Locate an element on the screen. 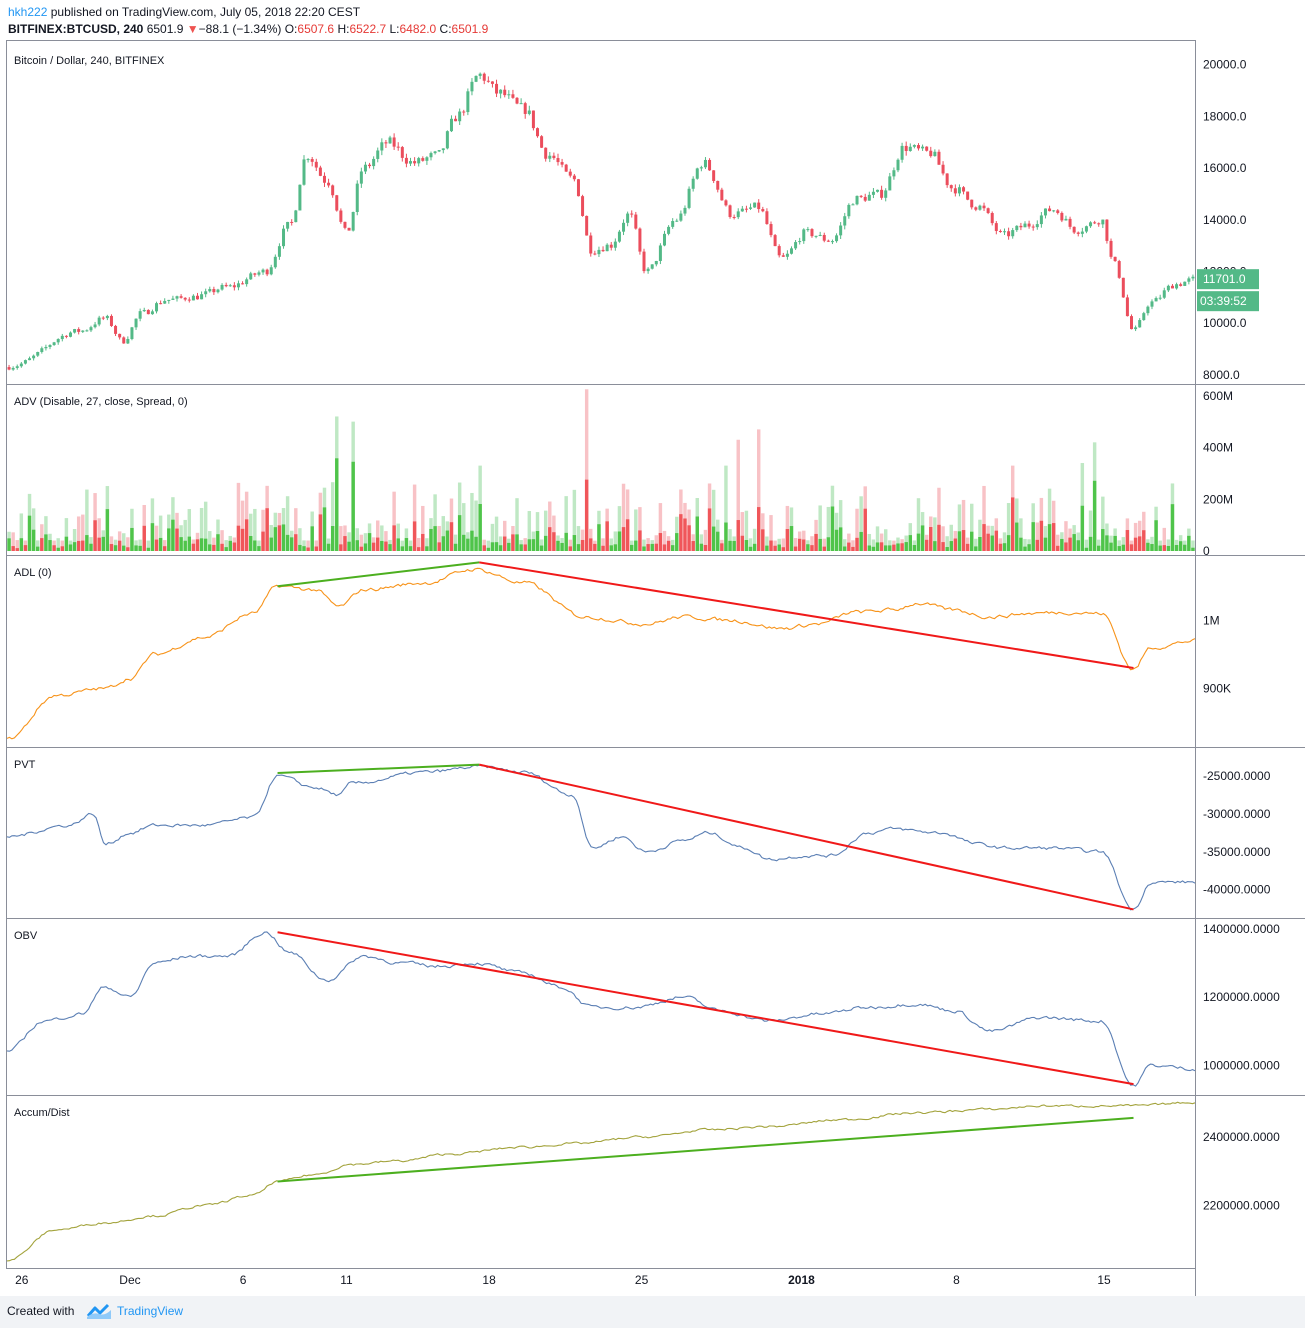 The width and height of the screenshot is (1305, 1328). author-link: hkh222 is located at coordinates (28, 12).